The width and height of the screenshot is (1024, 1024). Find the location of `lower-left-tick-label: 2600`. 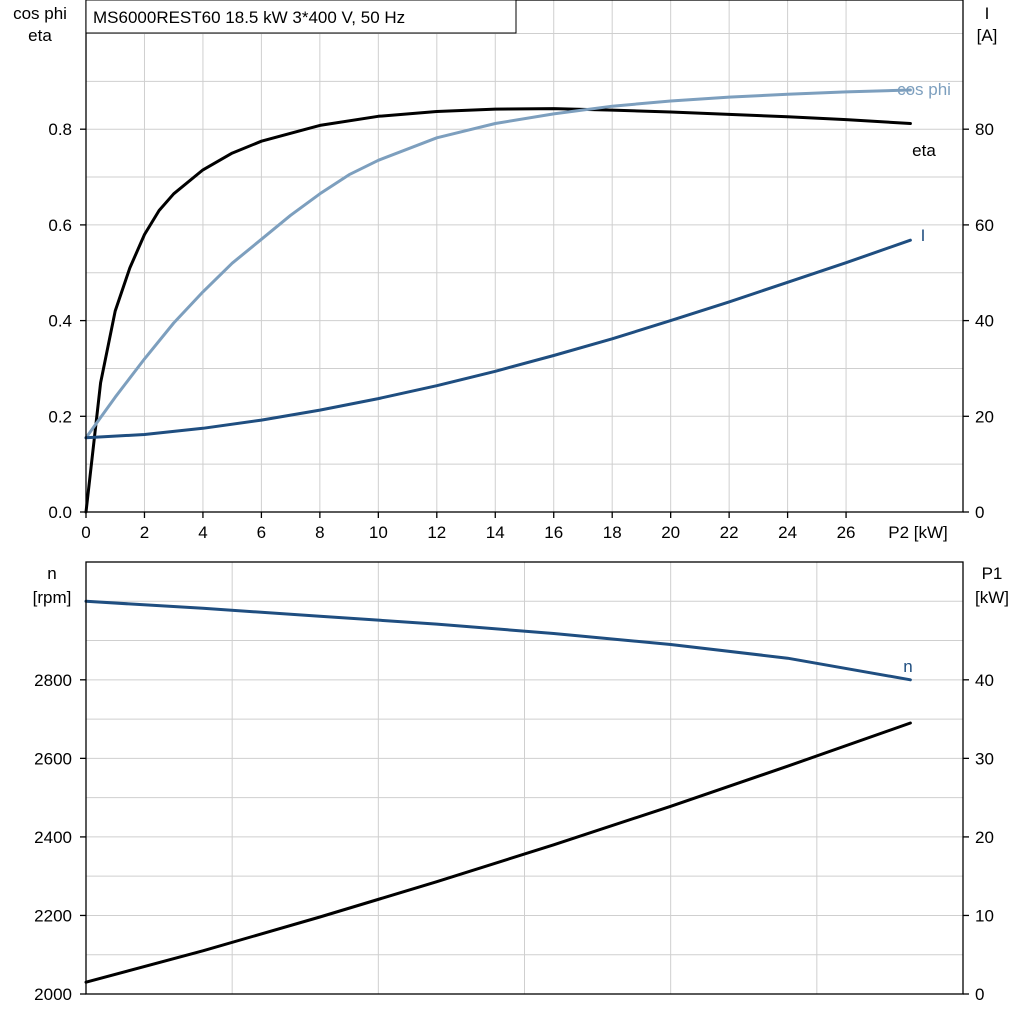

lower-left-tick-label: 2600 is located at coordinates (53, 758).